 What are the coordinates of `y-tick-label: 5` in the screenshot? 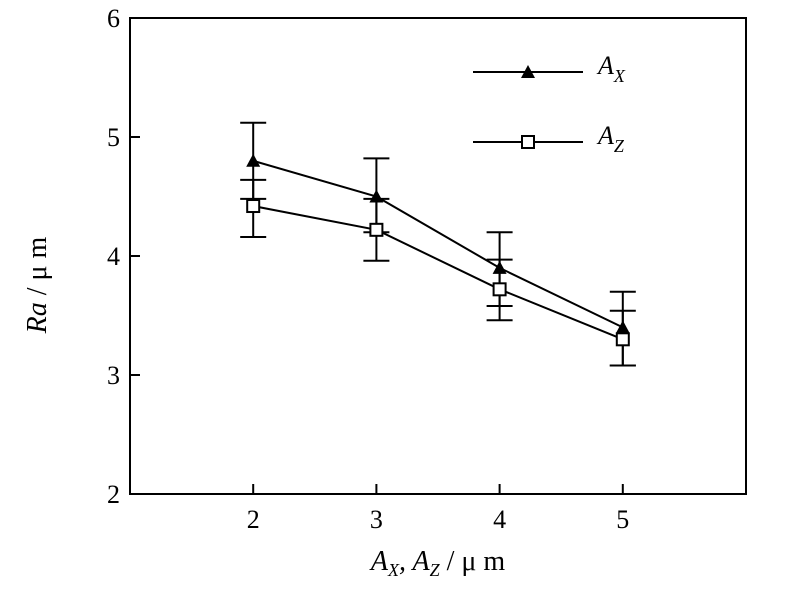 It's located at (113, 137).